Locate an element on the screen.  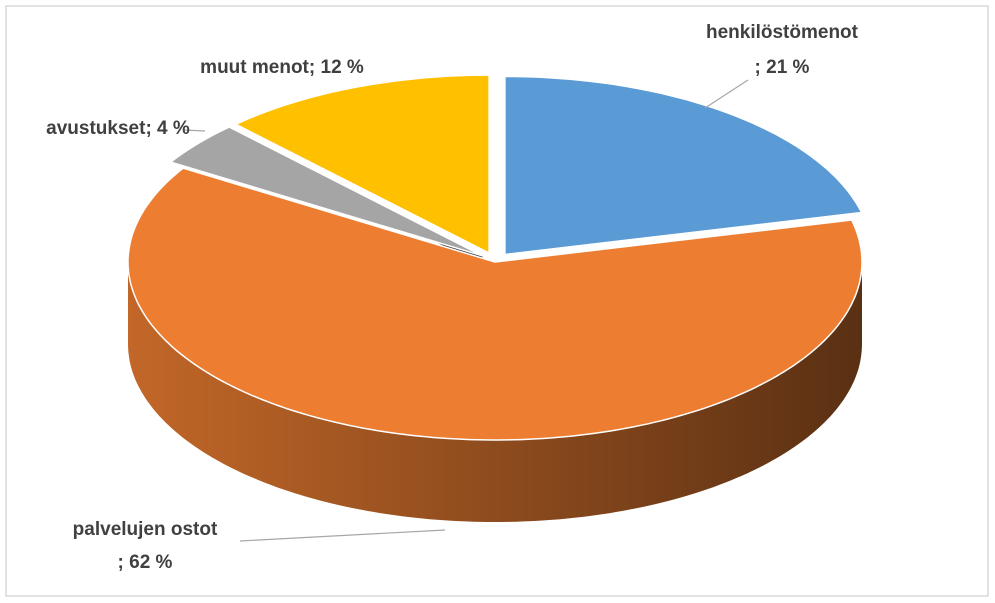
label-category: henkilöstömenot is located at coordinates (782, 32).